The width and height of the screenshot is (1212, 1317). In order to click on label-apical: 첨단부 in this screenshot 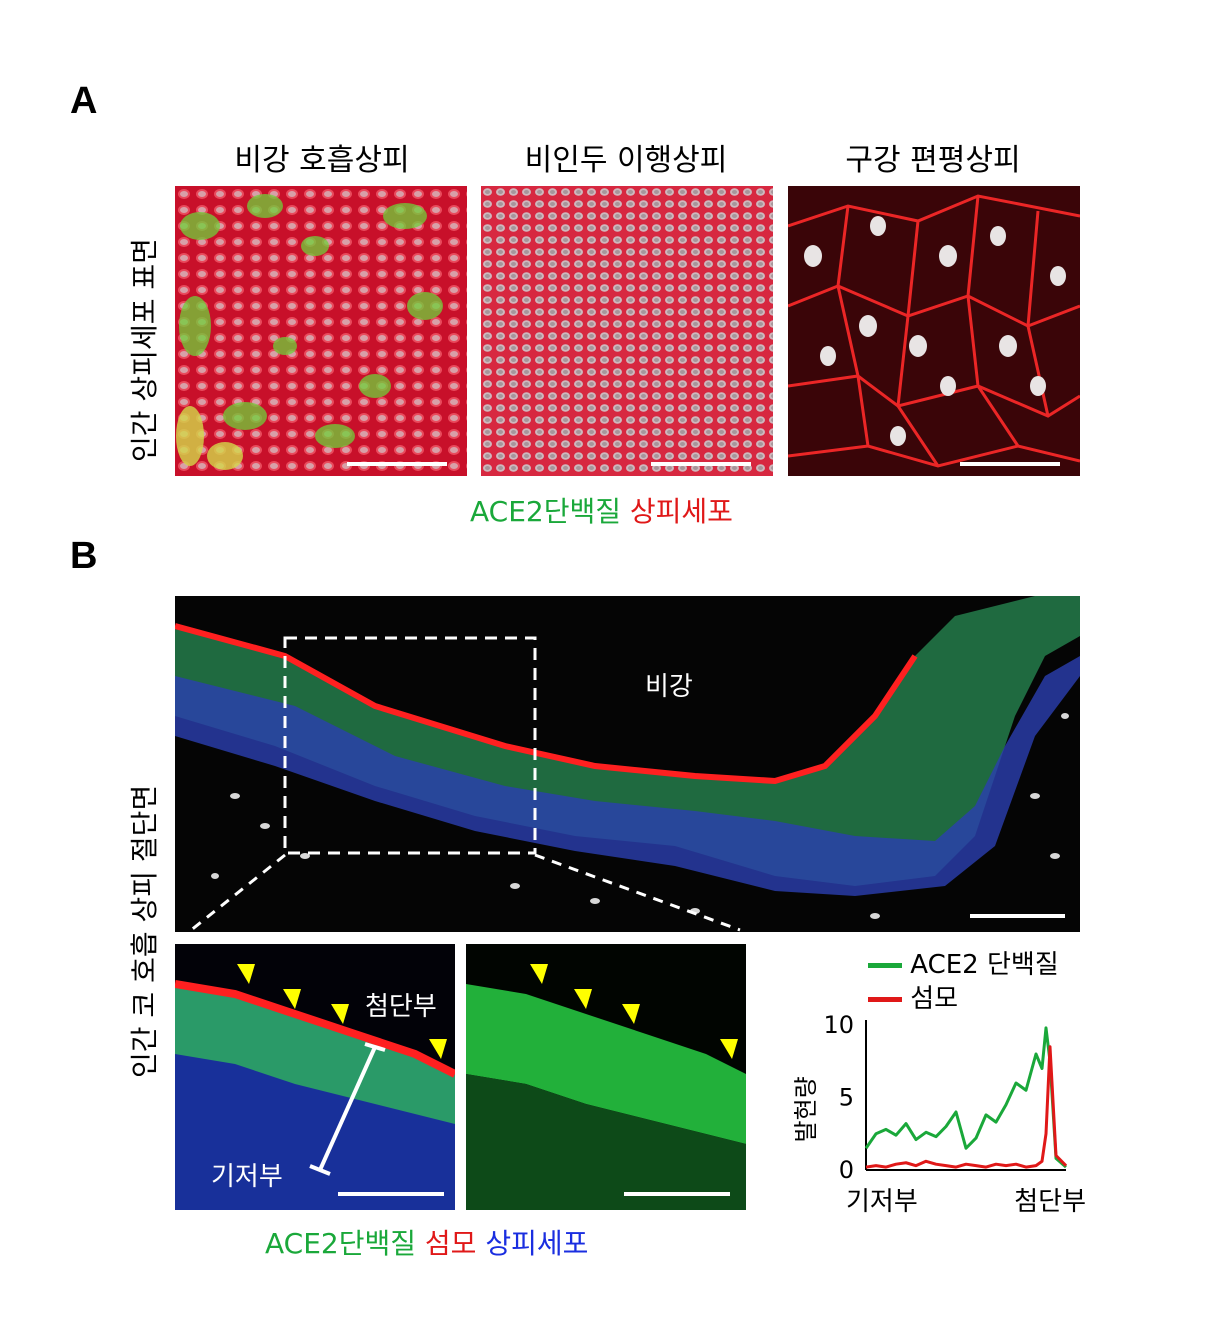, I will do `click(401, 1007)`.